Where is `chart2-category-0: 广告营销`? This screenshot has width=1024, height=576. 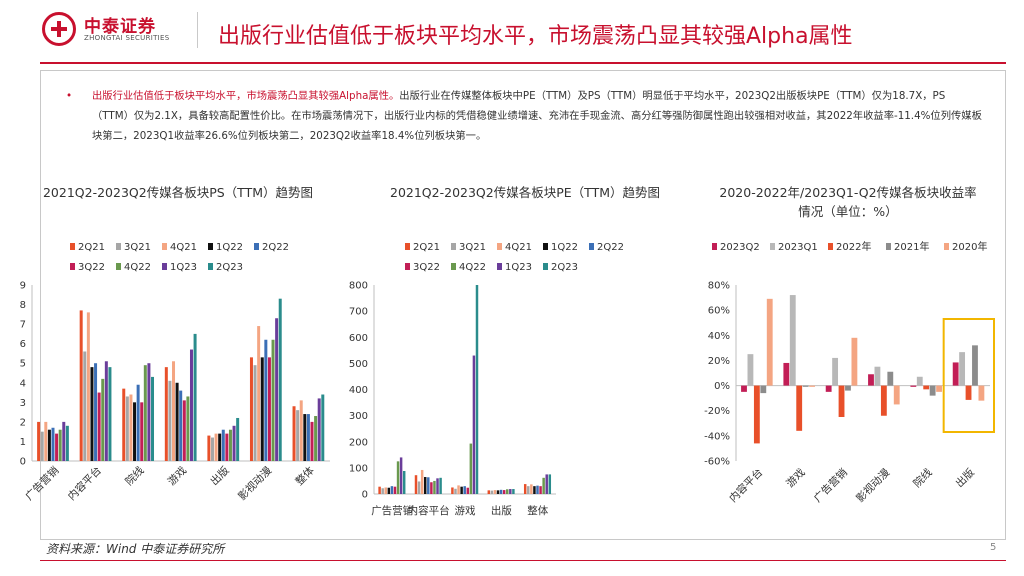
chart2-category-0: 广告营销 is located at coordinates (392, 510).